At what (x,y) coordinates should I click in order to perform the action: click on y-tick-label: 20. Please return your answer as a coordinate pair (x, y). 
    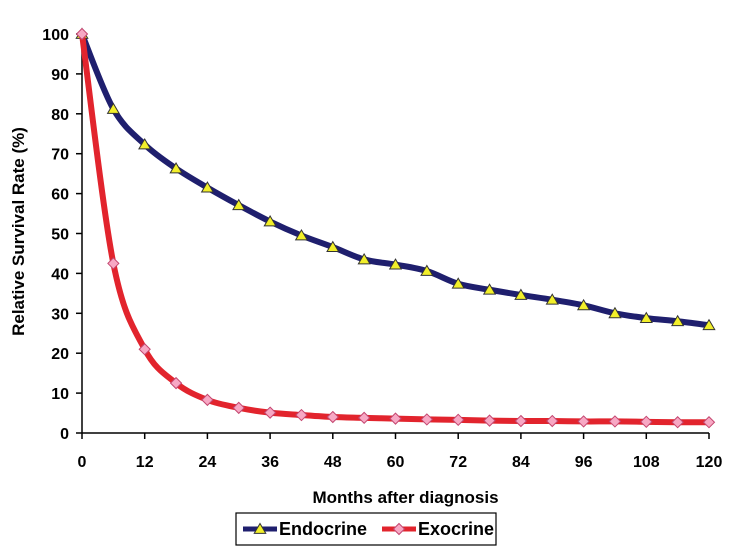
    Looking at the image, I should click on (60, 354).